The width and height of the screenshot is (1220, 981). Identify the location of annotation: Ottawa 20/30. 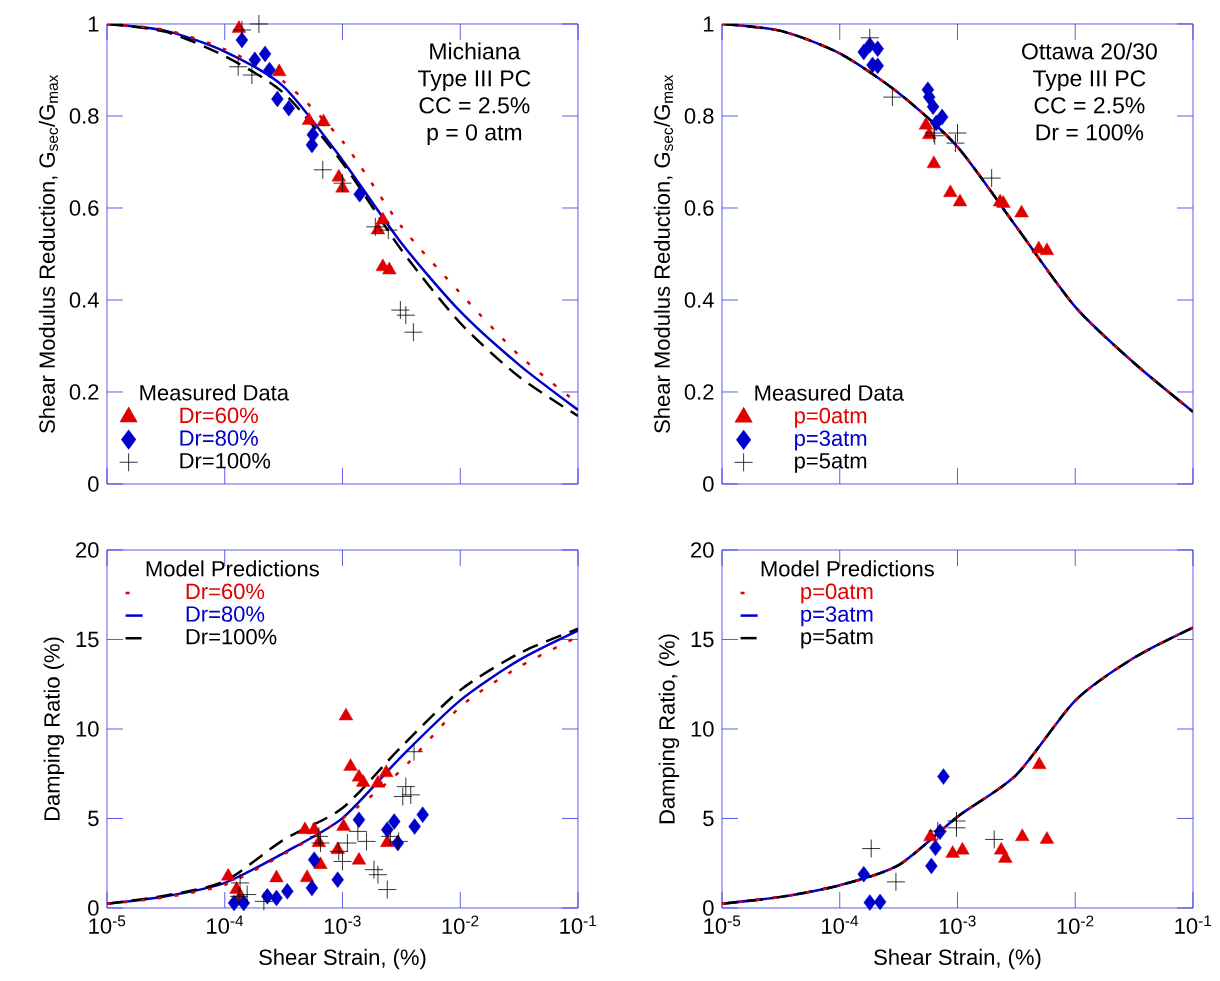
(1089, 51).